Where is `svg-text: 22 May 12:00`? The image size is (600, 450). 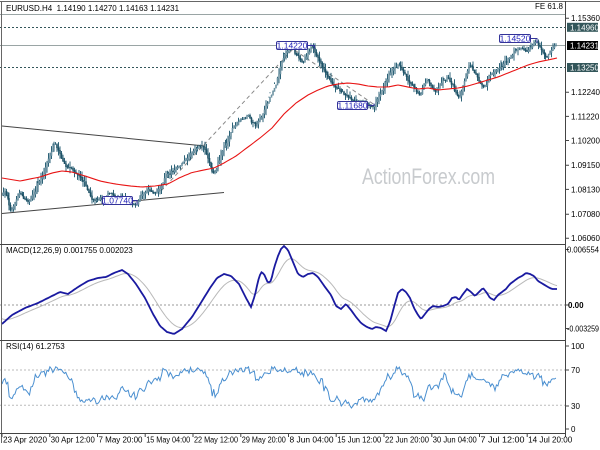
svg-text: 22 May 12:00 is located at coordinates (216, 440).